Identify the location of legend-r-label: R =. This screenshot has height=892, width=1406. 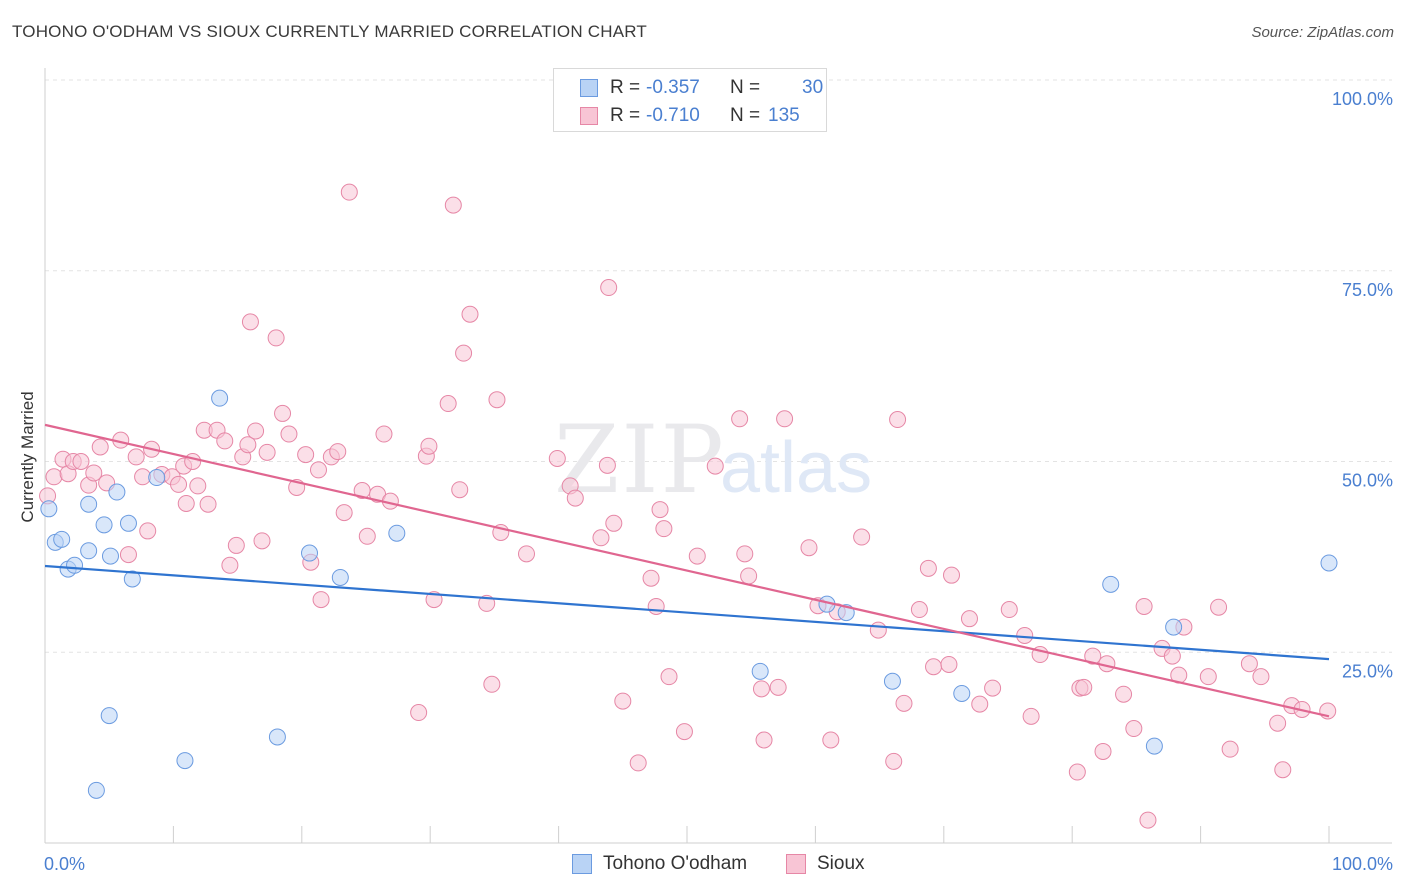
(625, 115).